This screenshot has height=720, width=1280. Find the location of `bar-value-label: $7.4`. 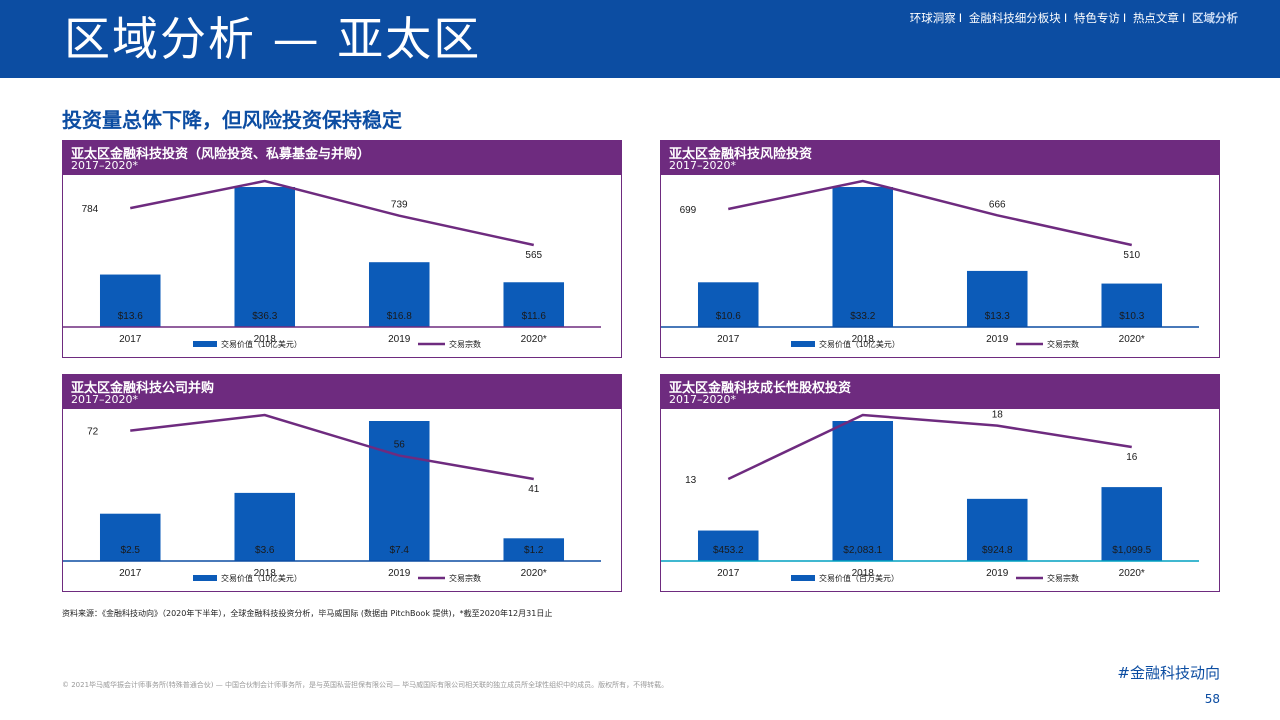

bar-value-label: $7.4 is located at coordinates (400, 550).